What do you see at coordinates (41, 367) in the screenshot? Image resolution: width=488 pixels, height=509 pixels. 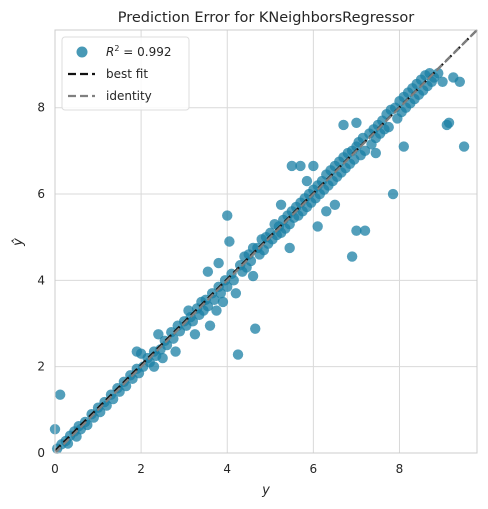 I see `y-tick-label: 2` at bounding box center [41, 367].